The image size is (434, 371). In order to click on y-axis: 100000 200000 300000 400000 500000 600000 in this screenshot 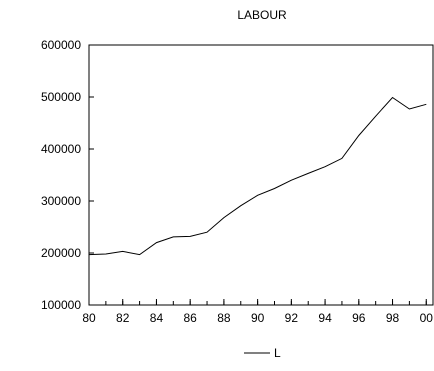, I will do `click(67, 175)`.